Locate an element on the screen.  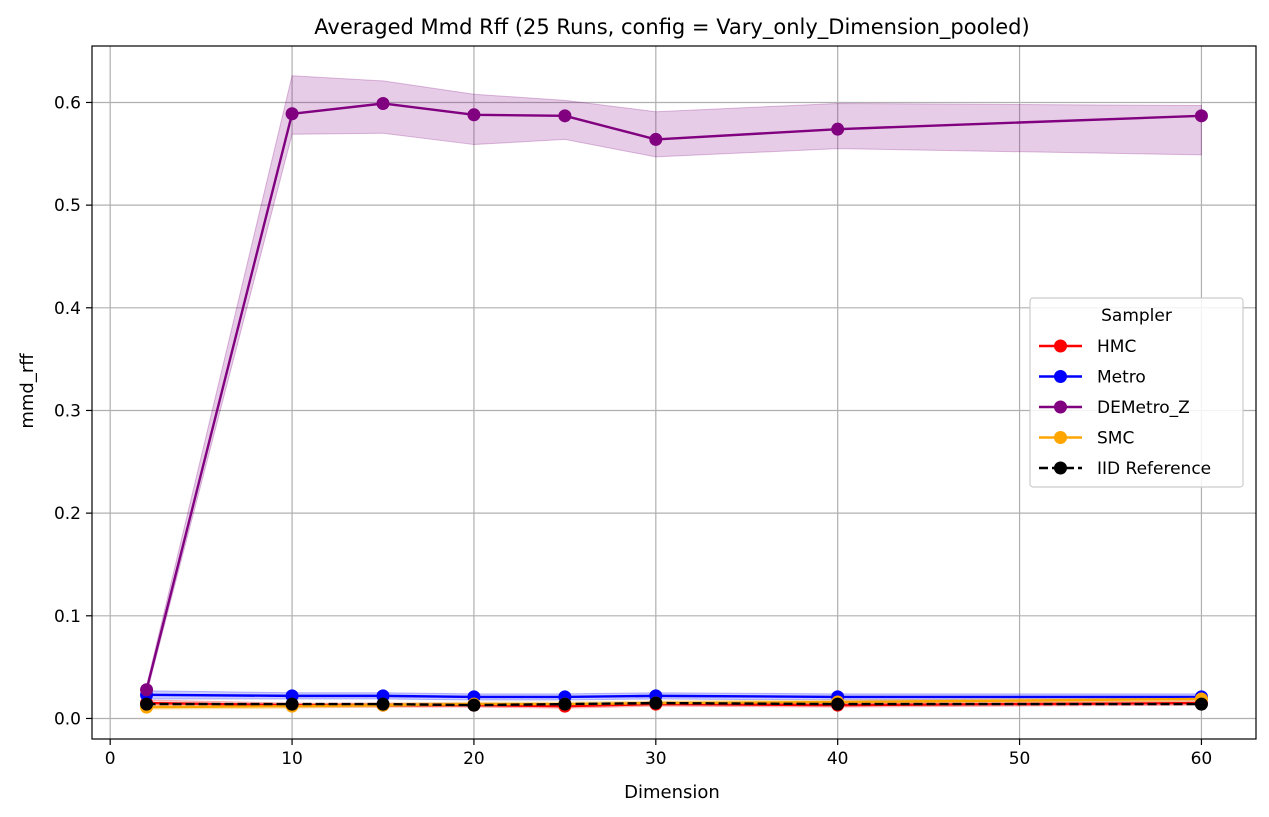
legend-marker-iid-reference is located at coordinates (1060, 468).